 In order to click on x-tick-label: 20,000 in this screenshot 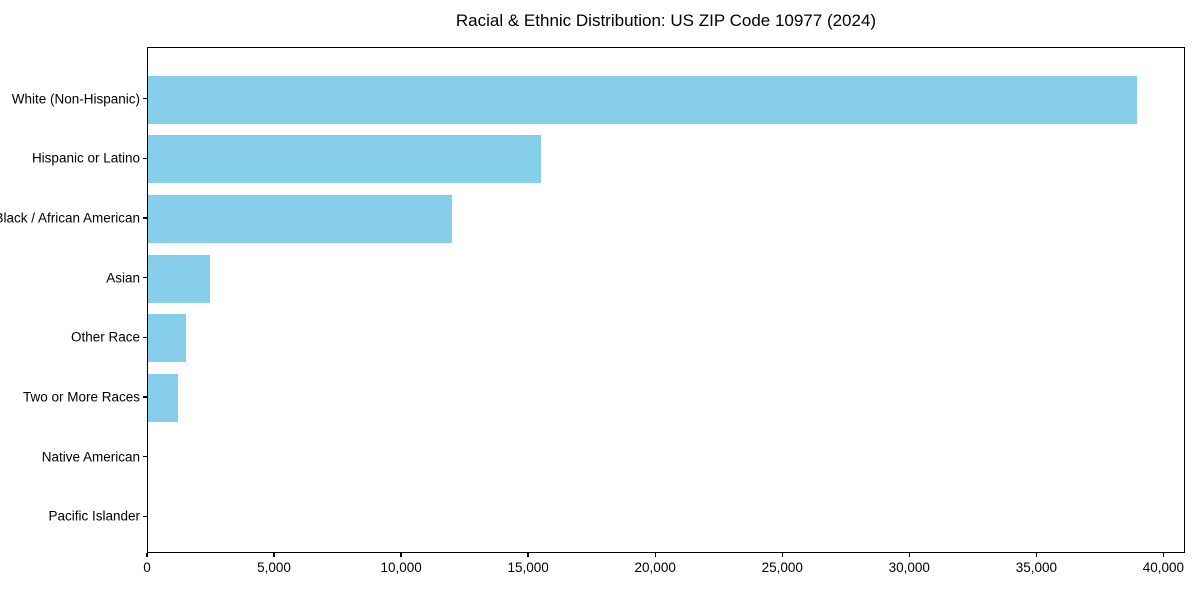, I will do `click(655, 567)`.